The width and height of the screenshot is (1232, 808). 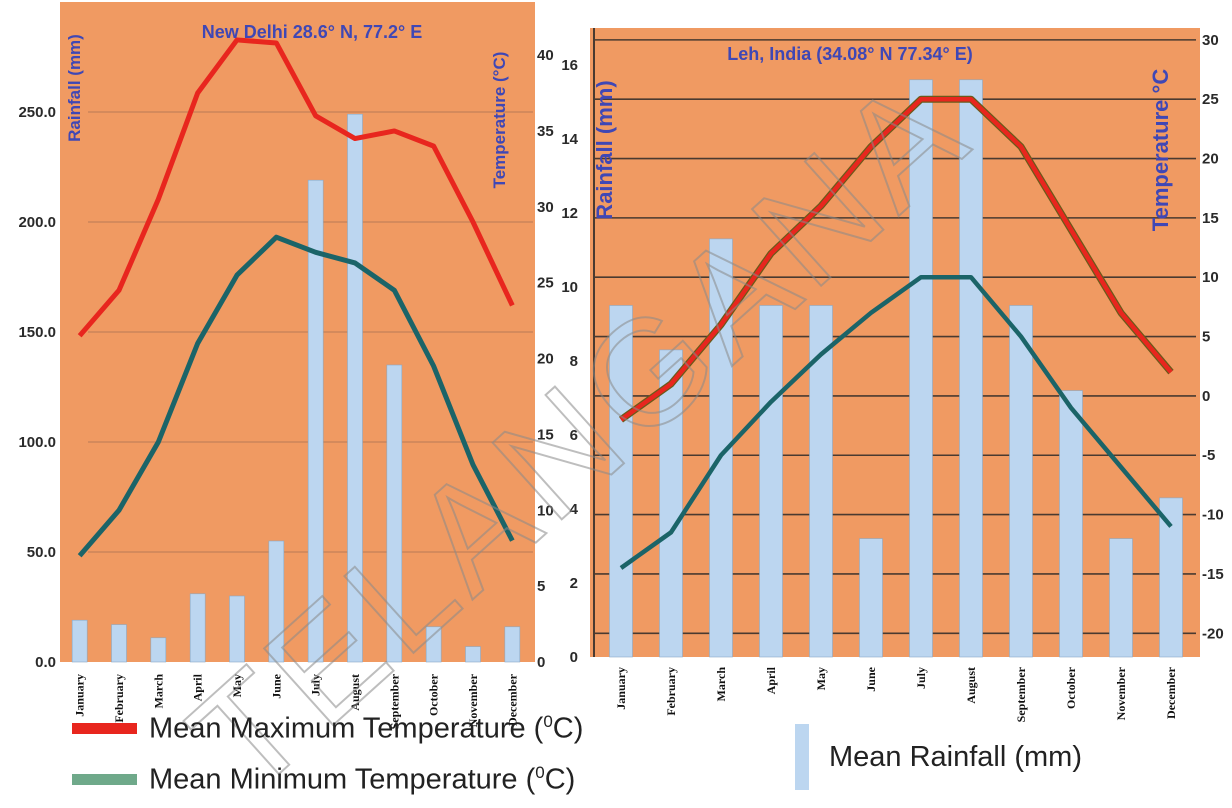 I want to click on legend-min-degree: 0, so click(x=540, y=772).